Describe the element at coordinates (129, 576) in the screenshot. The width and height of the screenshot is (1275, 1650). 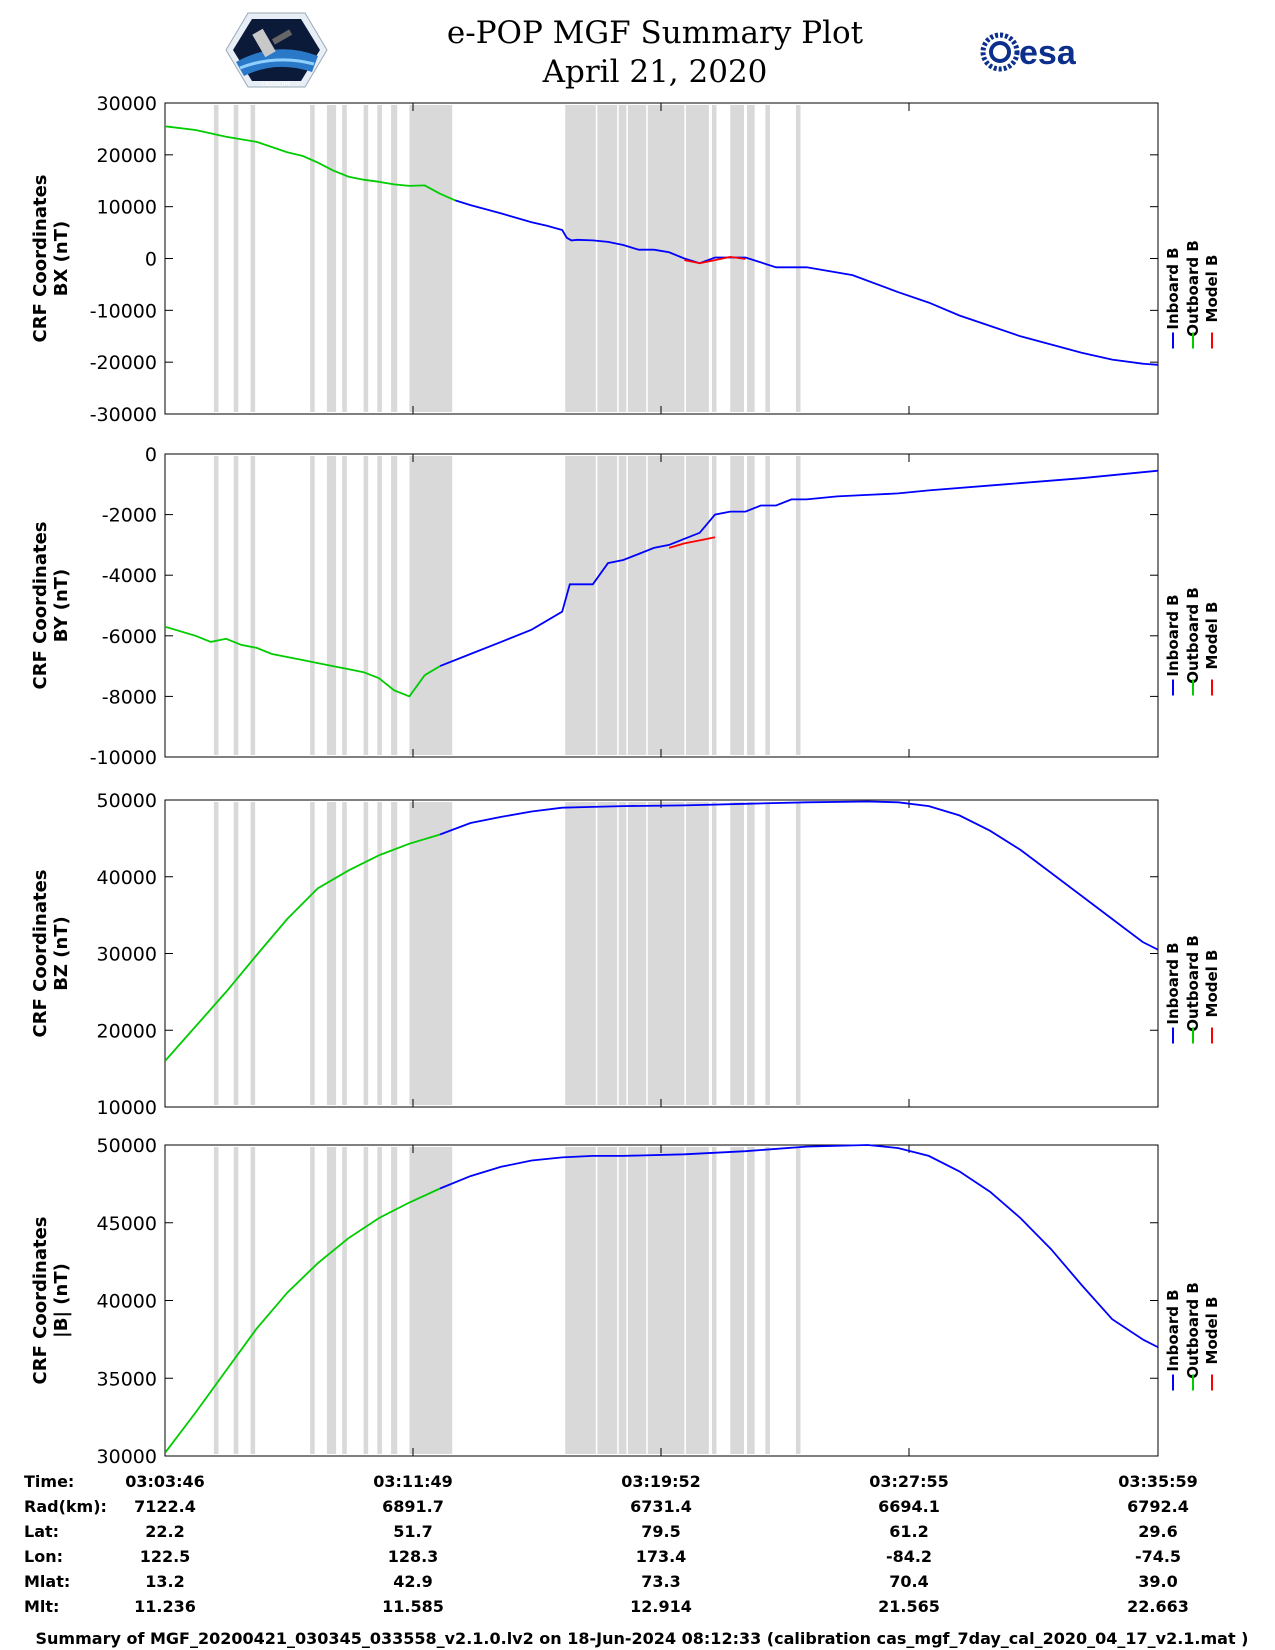
I see `y-tick-label: -4000` at that location.